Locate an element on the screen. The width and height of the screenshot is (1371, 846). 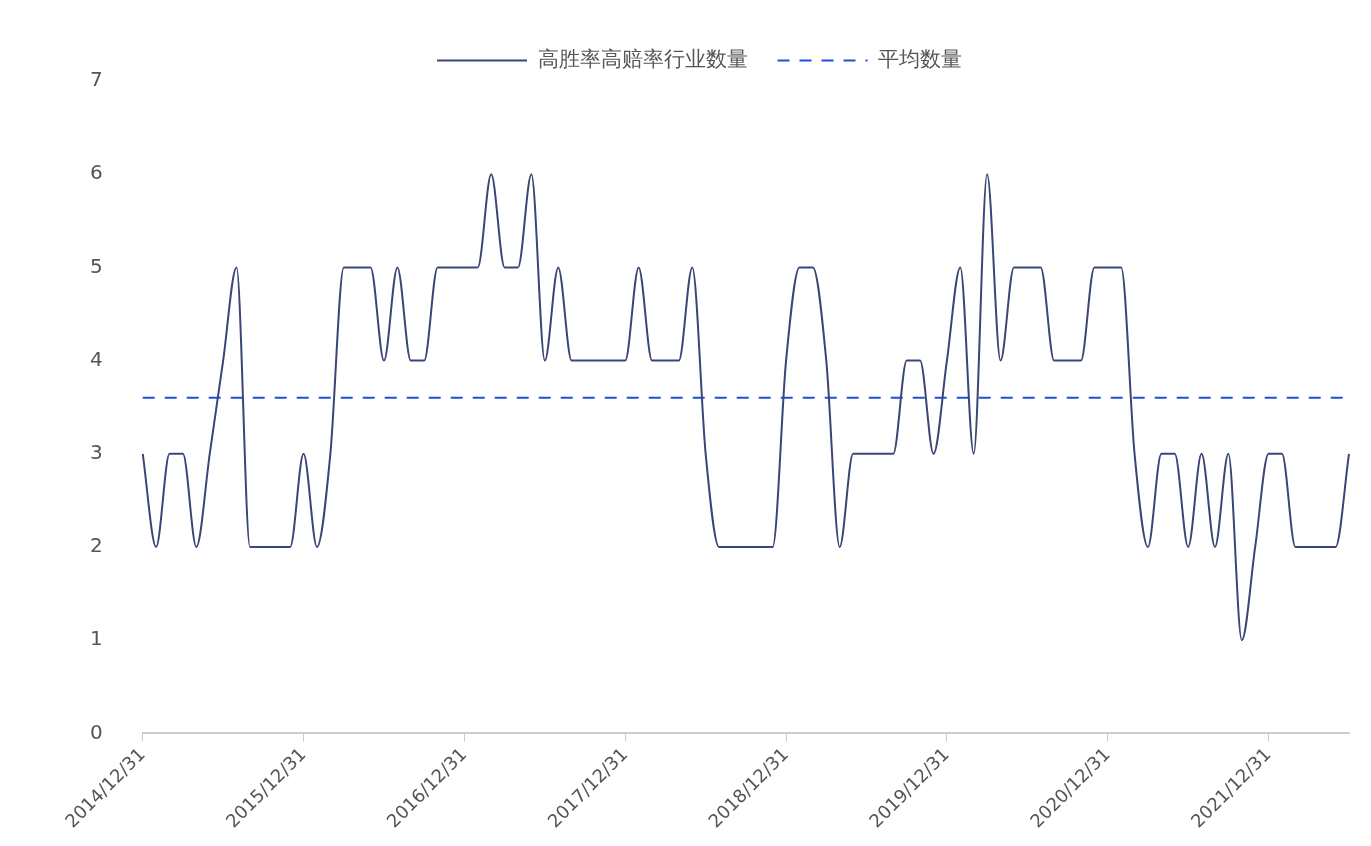
y-tick-label: 1 is located at coordinates (96, 638).